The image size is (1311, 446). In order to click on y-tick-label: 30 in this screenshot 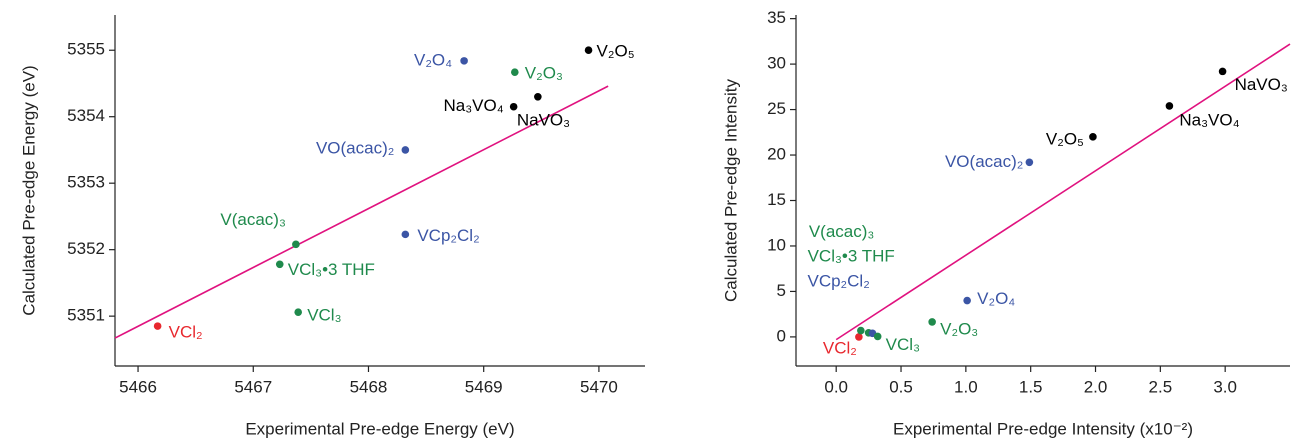, I will do `click(776, 63)`.